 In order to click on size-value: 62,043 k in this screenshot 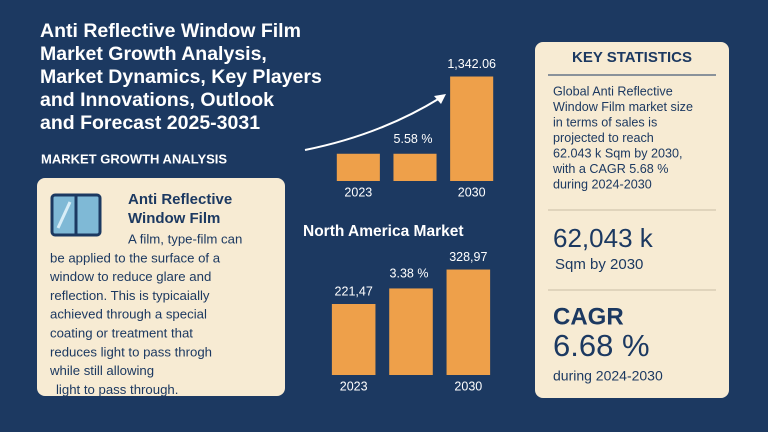, I will do `click(603, 238)`.